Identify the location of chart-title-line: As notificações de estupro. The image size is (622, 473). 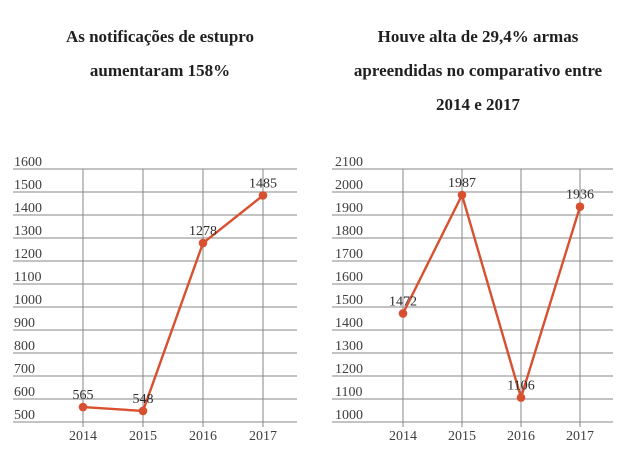
(160, 36).